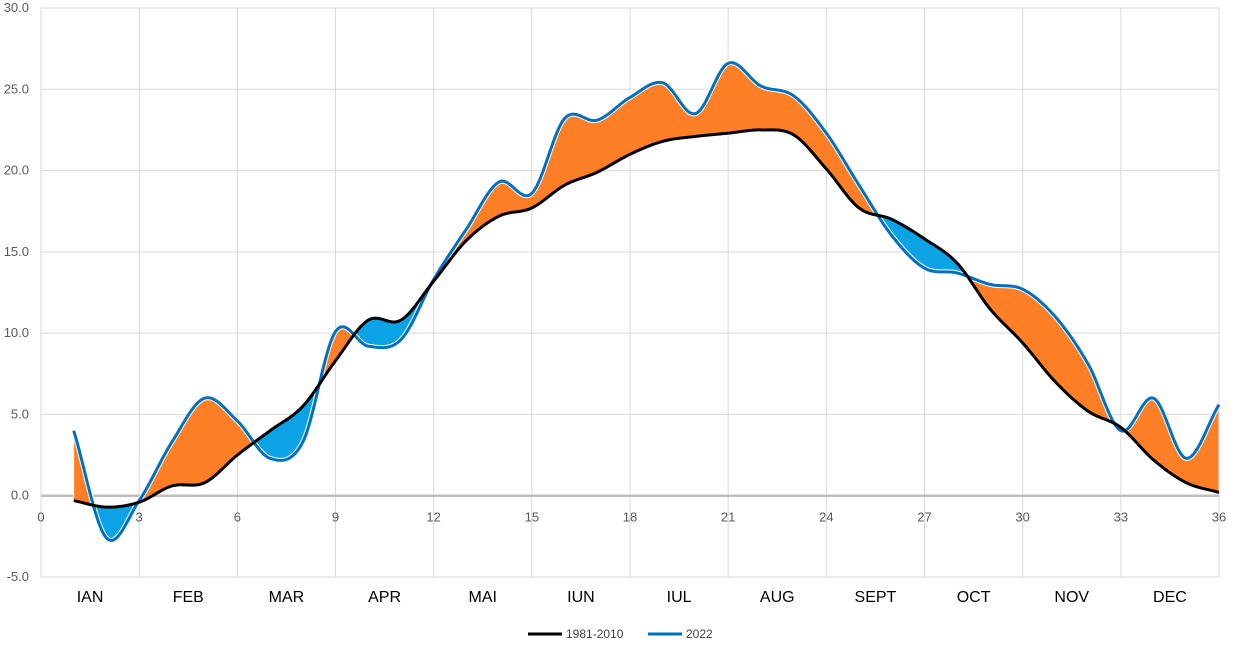 This screenshot has height=647, width=1235. Describe the element at coordinates (16, 88) in the screenshot. I see `y-tick-label: 25.0` at that location.